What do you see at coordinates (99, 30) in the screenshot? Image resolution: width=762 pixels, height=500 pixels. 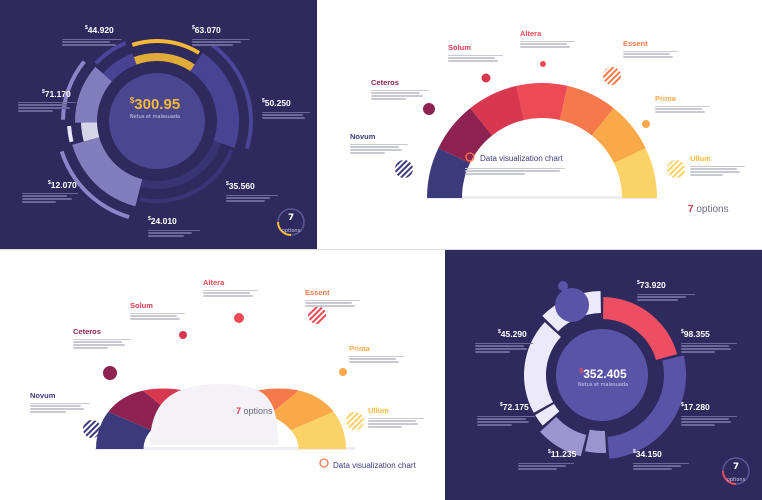 I see `value-label: $44.920` at bounding box center [99, 30].